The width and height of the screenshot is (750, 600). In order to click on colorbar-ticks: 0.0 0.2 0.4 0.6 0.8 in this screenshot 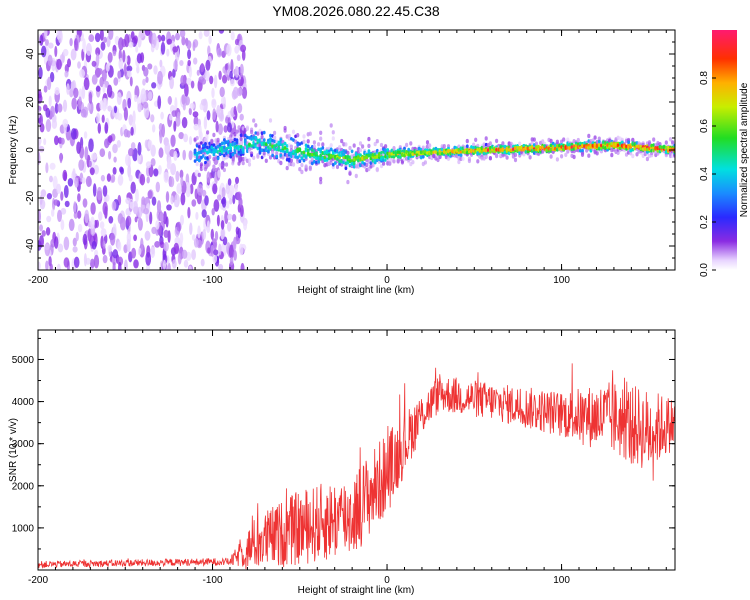, I will do `click(707, 174)`.